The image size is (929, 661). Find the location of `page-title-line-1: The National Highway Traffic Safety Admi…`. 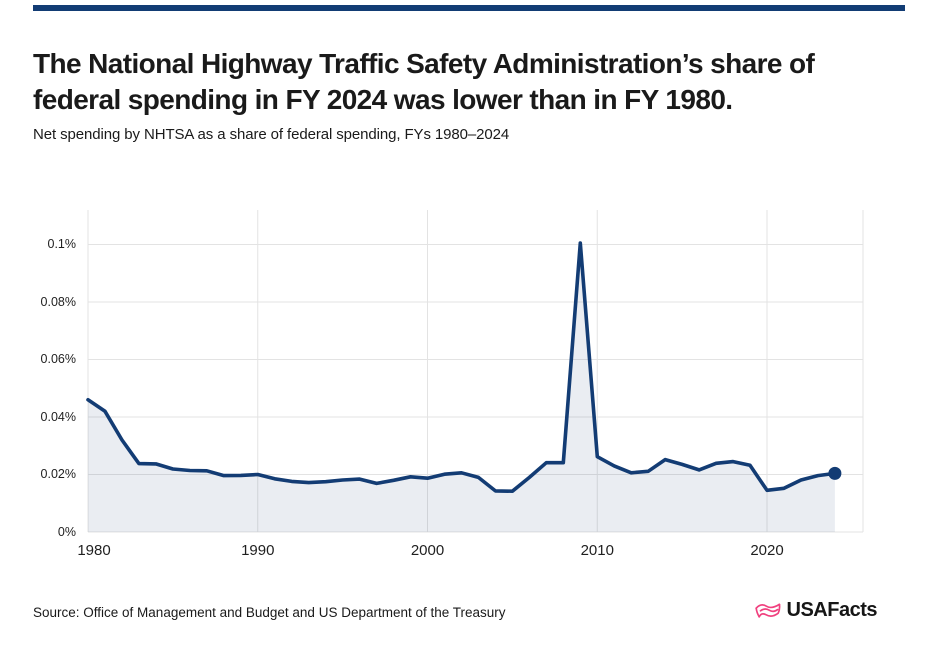

page-title-line-1: The National Highway Traffic Safety Admi… is located at coordinates (424, 63).